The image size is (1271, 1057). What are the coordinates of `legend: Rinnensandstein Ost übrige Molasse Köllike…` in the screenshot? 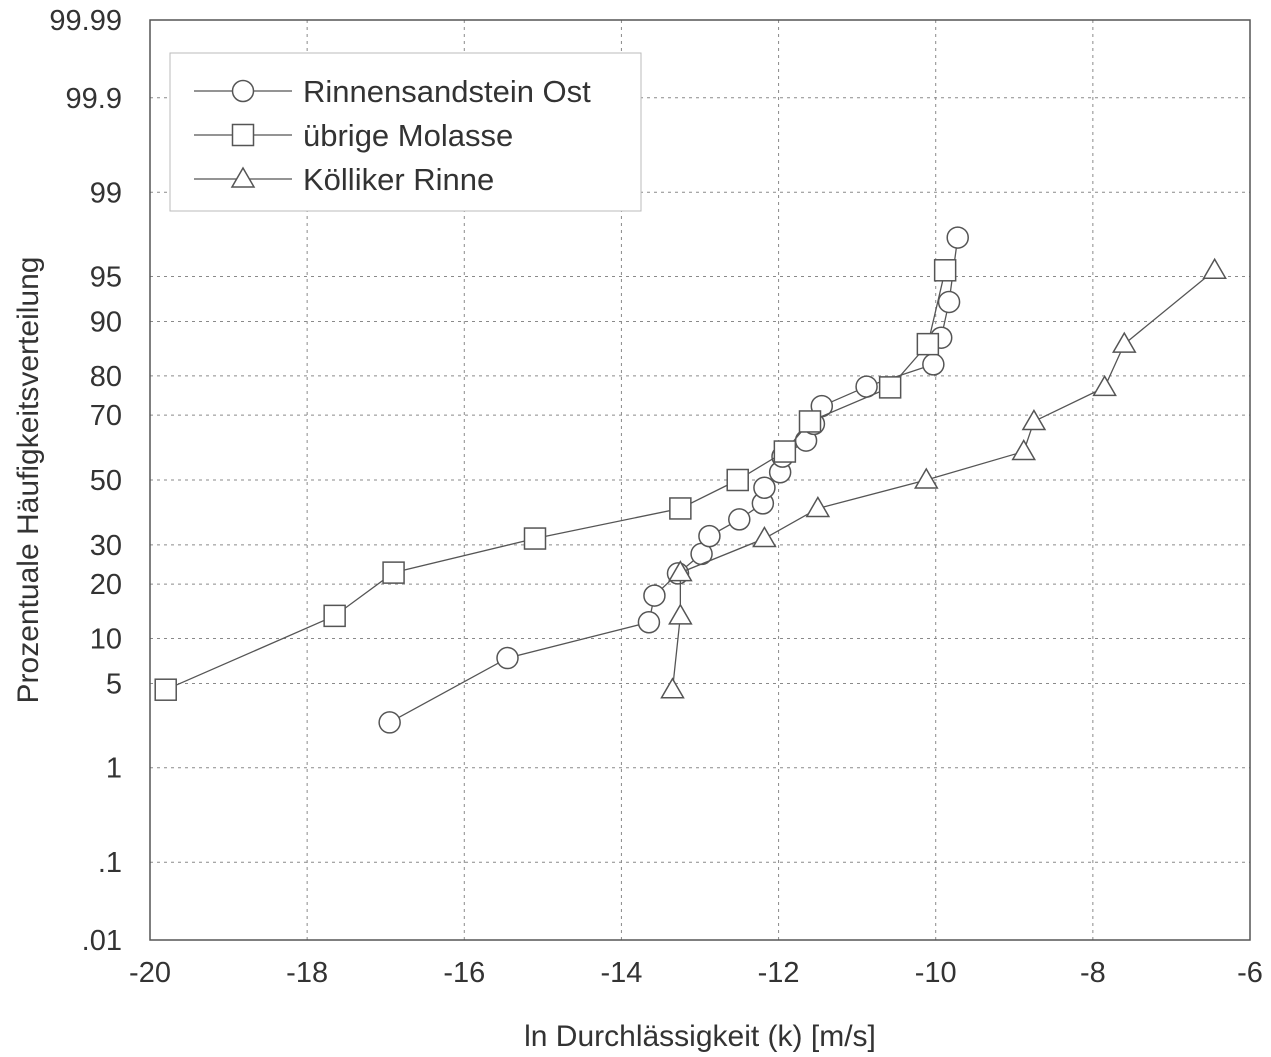 It's located at (405, 132).